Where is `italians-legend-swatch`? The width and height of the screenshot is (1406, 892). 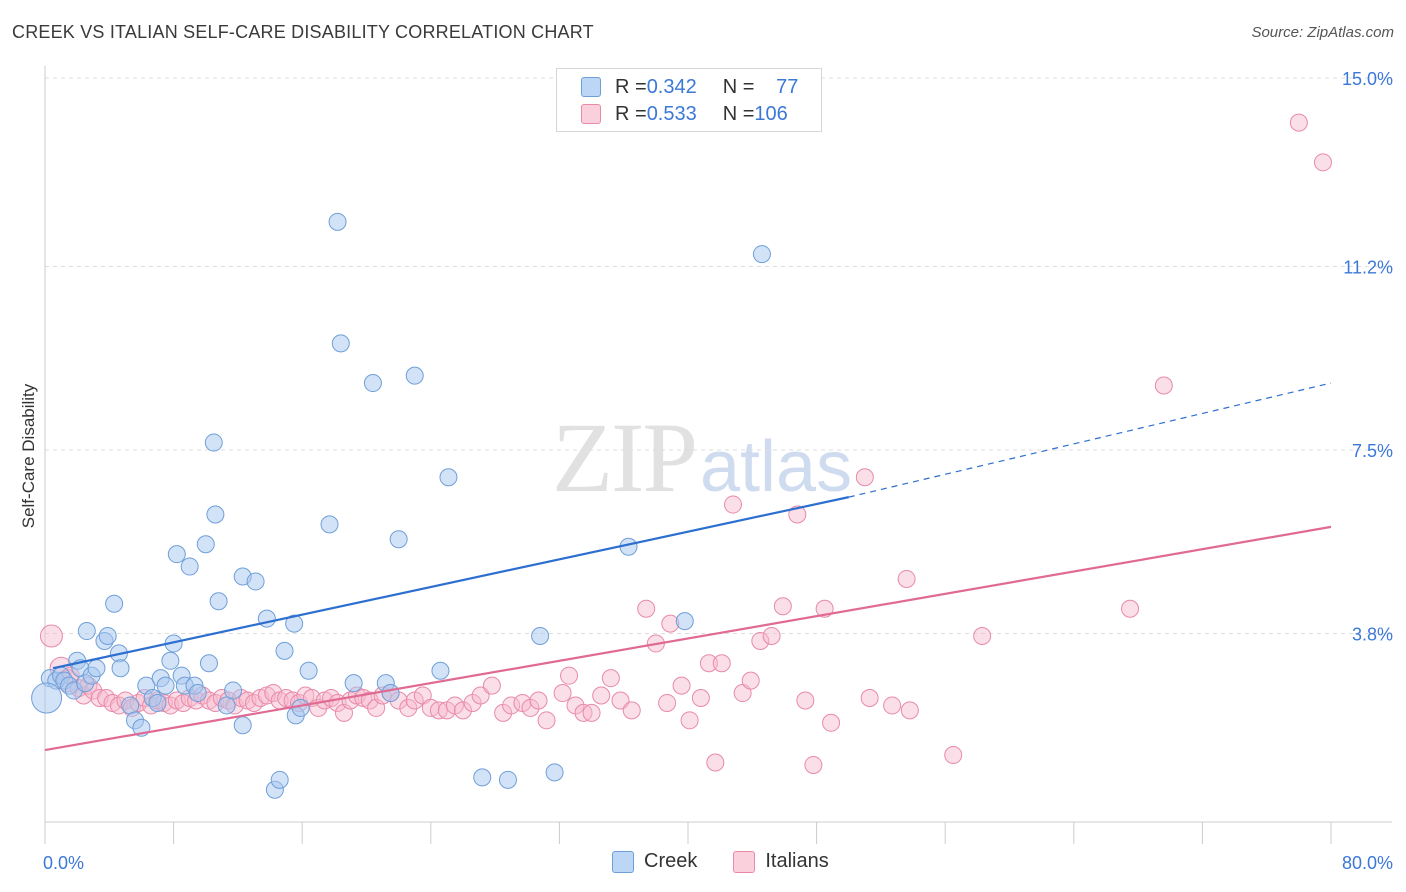 italians-legend-swatch is located at coordinates (744, 861).